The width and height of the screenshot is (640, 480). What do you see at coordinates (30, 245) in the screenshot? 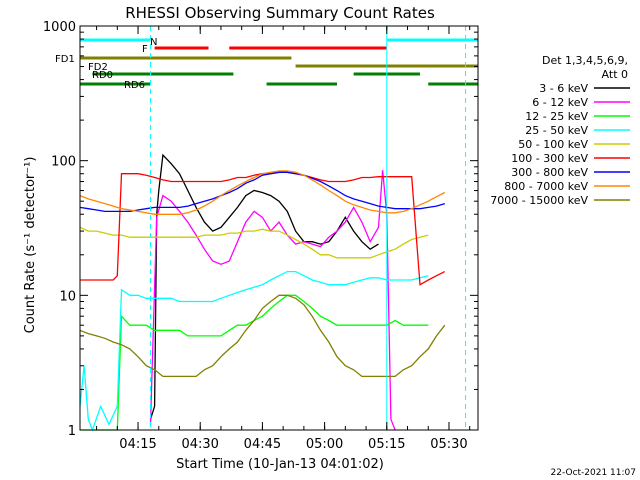
I see `y-axis-label: Count Rate (s⁻¹ detector⁻¹)` at bounding box center [30, 245].